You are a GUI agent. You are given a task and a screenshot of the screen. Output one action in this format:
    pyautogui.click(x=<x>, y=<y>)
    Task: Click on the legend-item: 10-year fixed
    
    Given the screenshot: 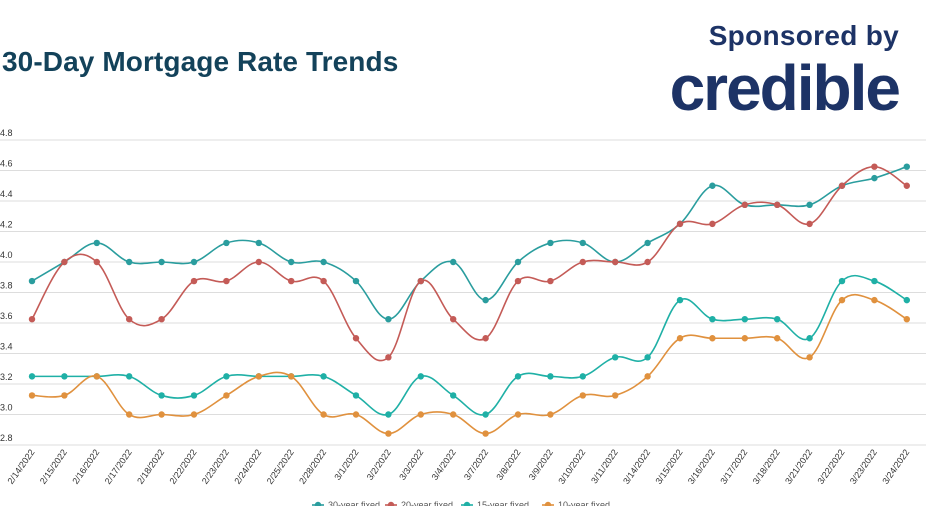 What is the action you would take?
    pyautogui.click(x=576, y=503)
    